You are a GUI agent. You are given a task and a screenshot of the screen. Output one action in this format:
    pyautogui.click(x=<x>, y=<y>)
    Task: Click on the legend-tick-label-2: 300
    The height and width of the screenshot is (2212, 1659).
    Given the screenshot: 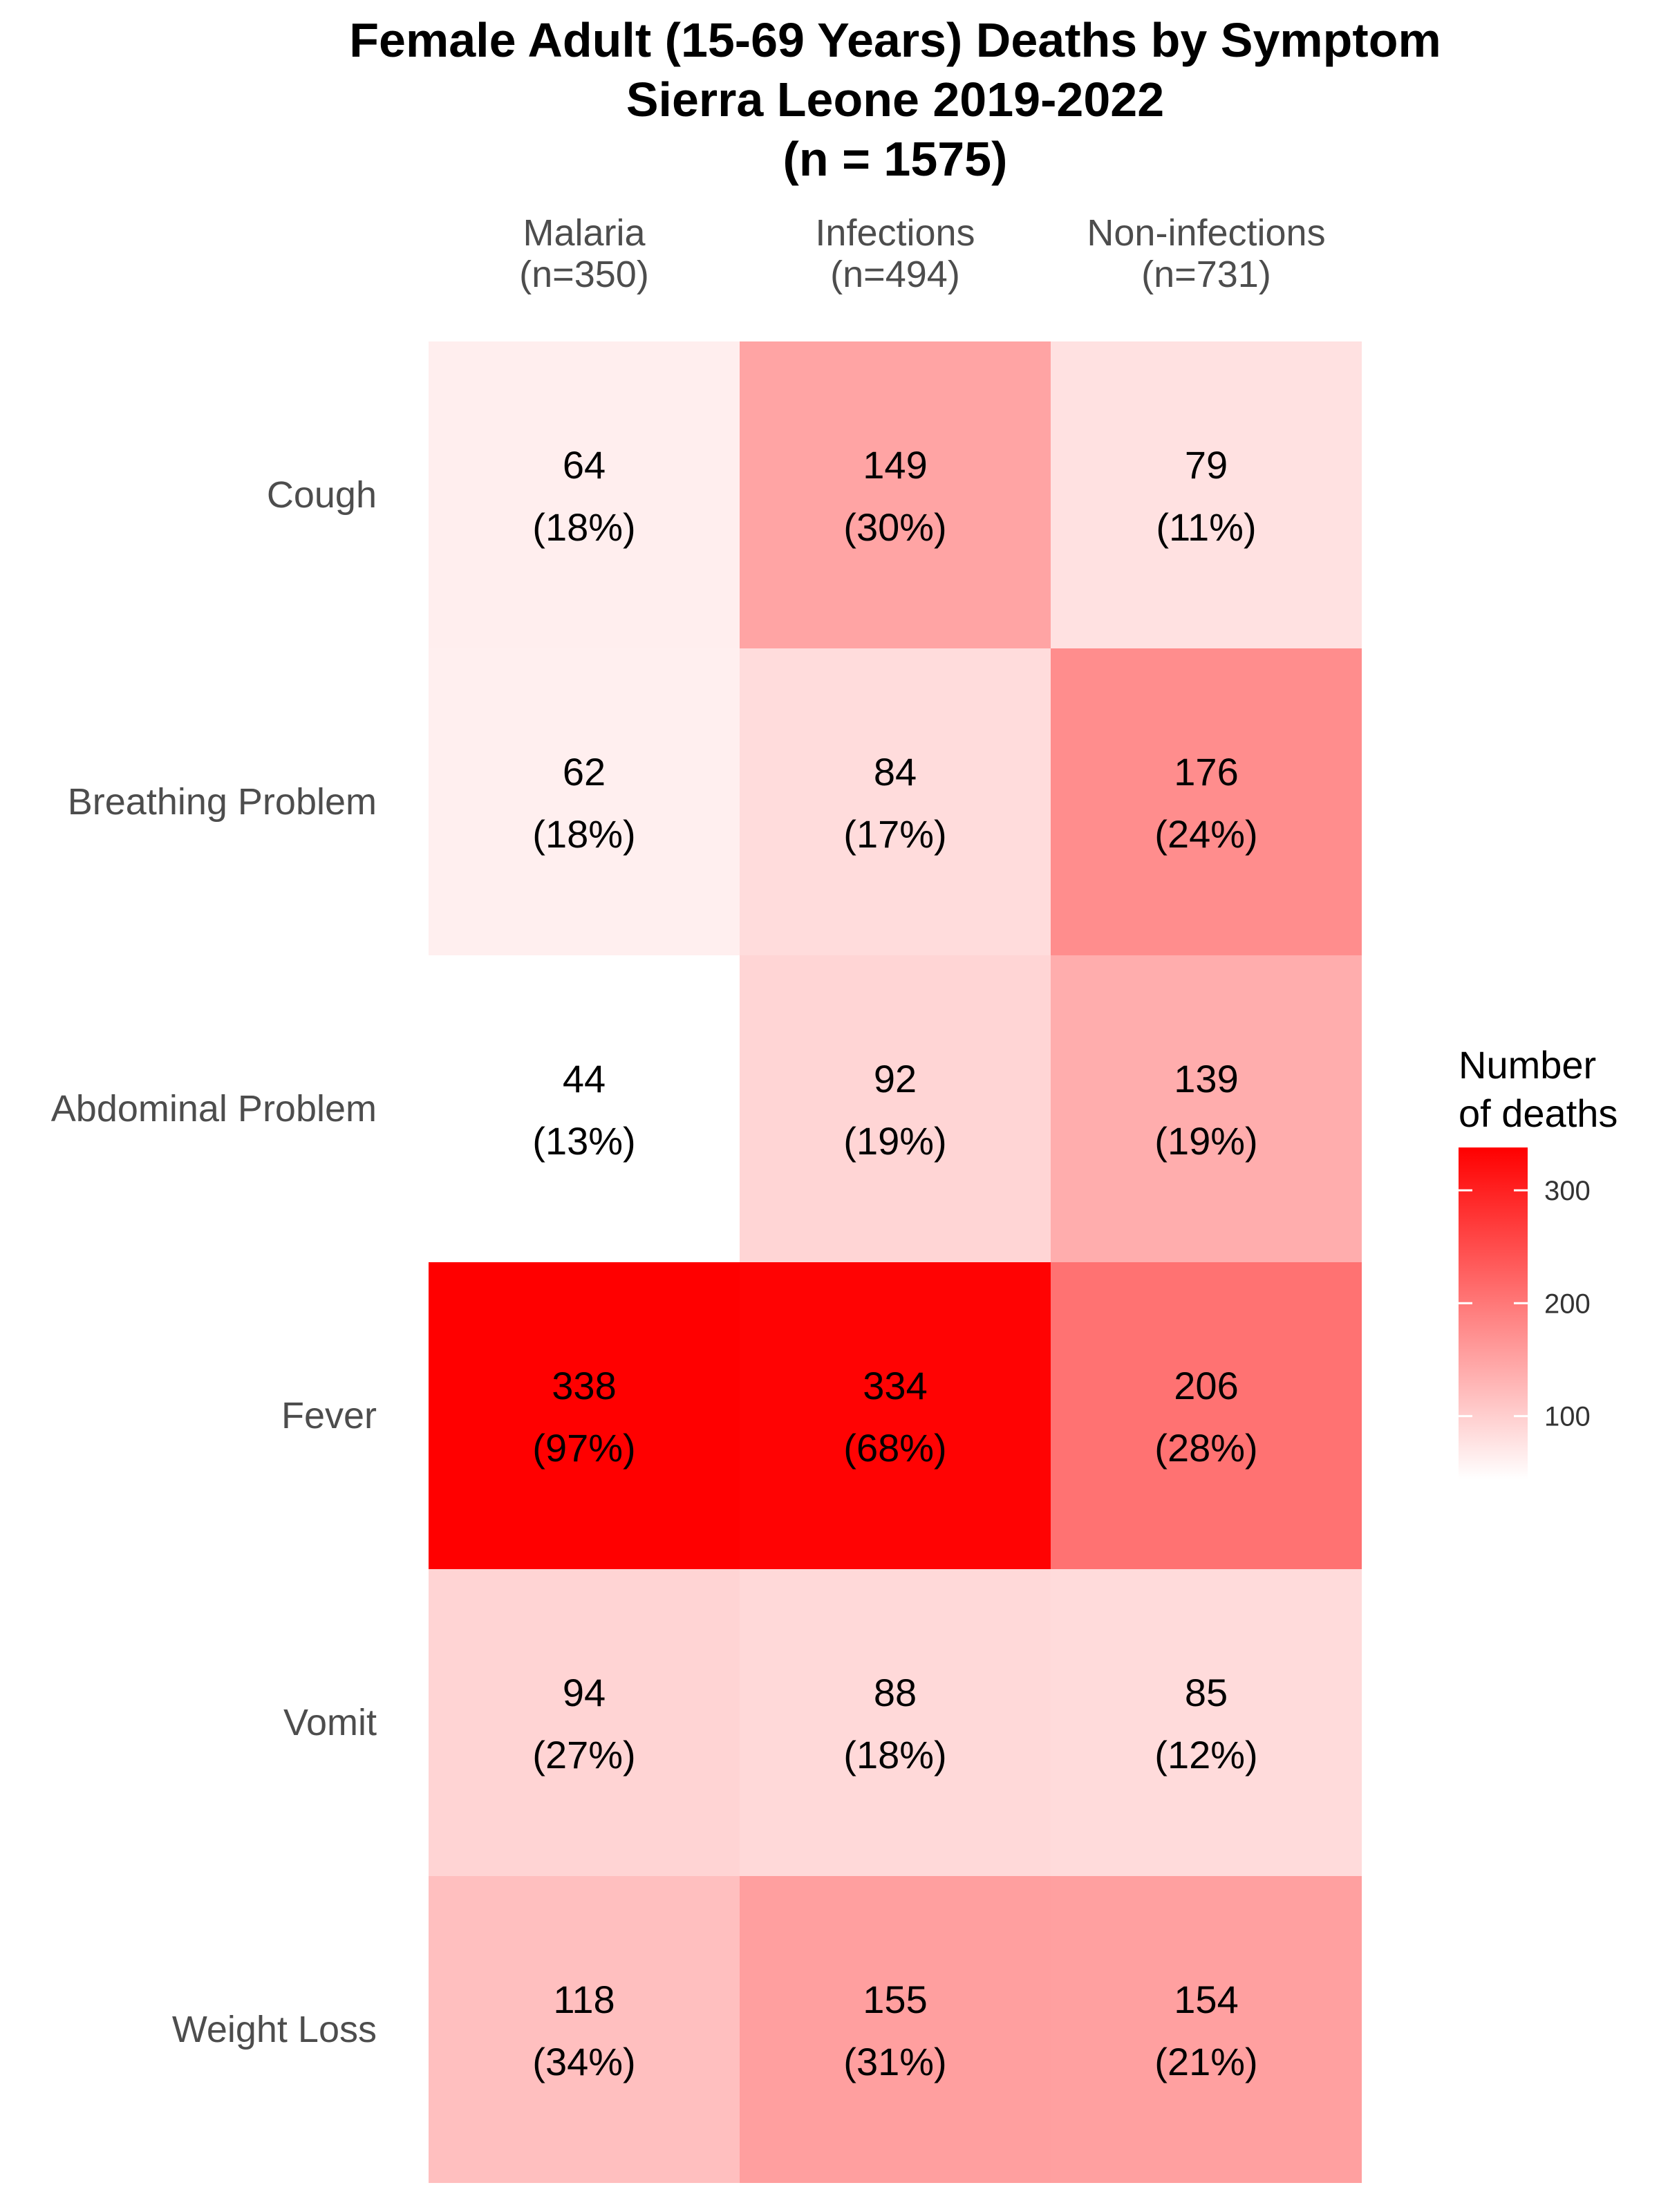 What is the action you would take?
    pyautogui.click(x=1568, y=1191)
    